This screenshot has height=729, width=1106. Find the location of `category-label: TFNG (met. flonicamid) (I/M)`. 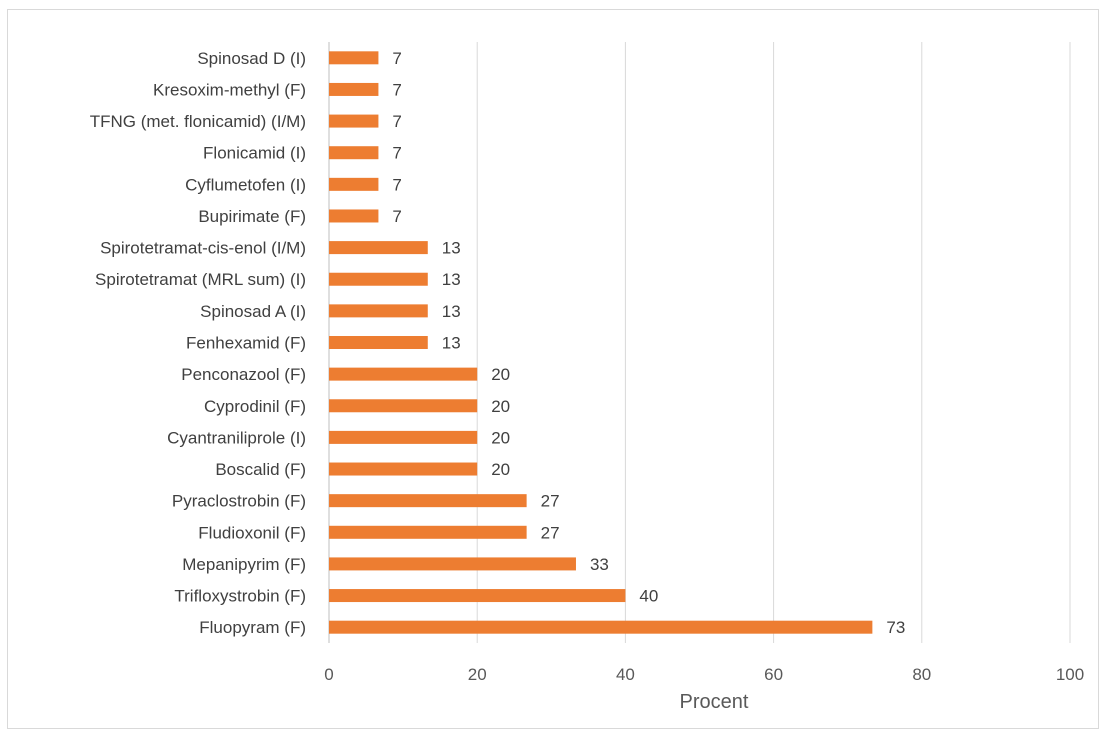

category-label: TFNG (met. flonicamid) (I/M) is located at coordinates (198, 121).